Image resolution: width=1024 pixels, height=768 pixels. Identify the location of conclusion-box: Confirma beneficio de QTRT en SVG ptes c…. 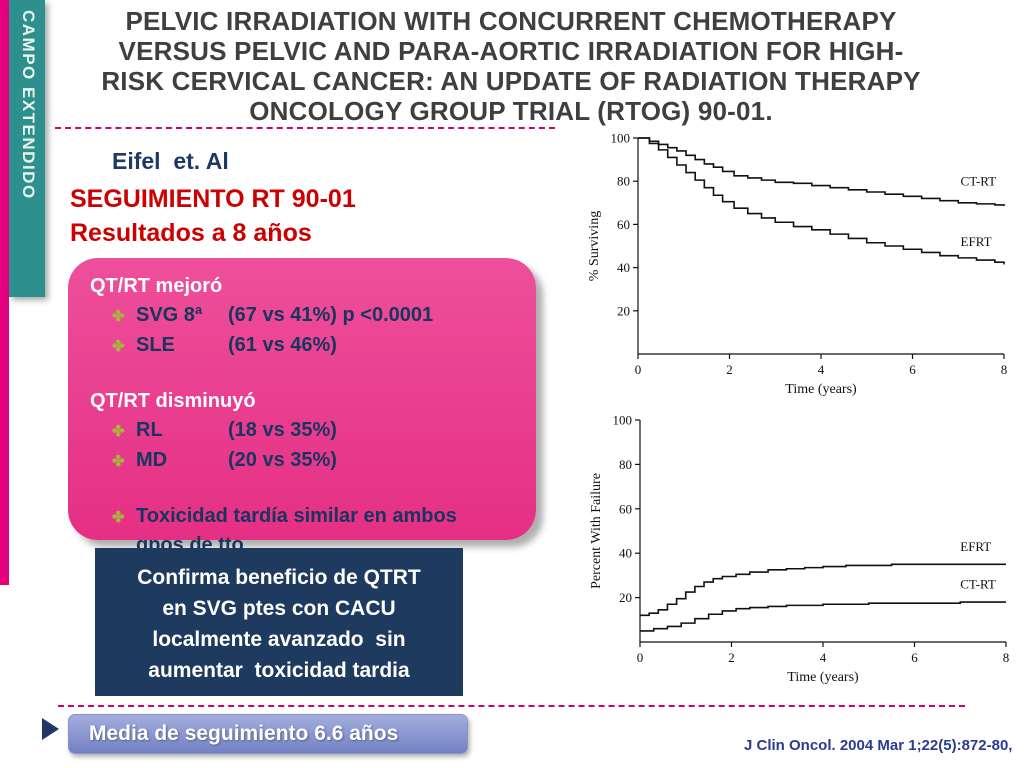
(279, 622).